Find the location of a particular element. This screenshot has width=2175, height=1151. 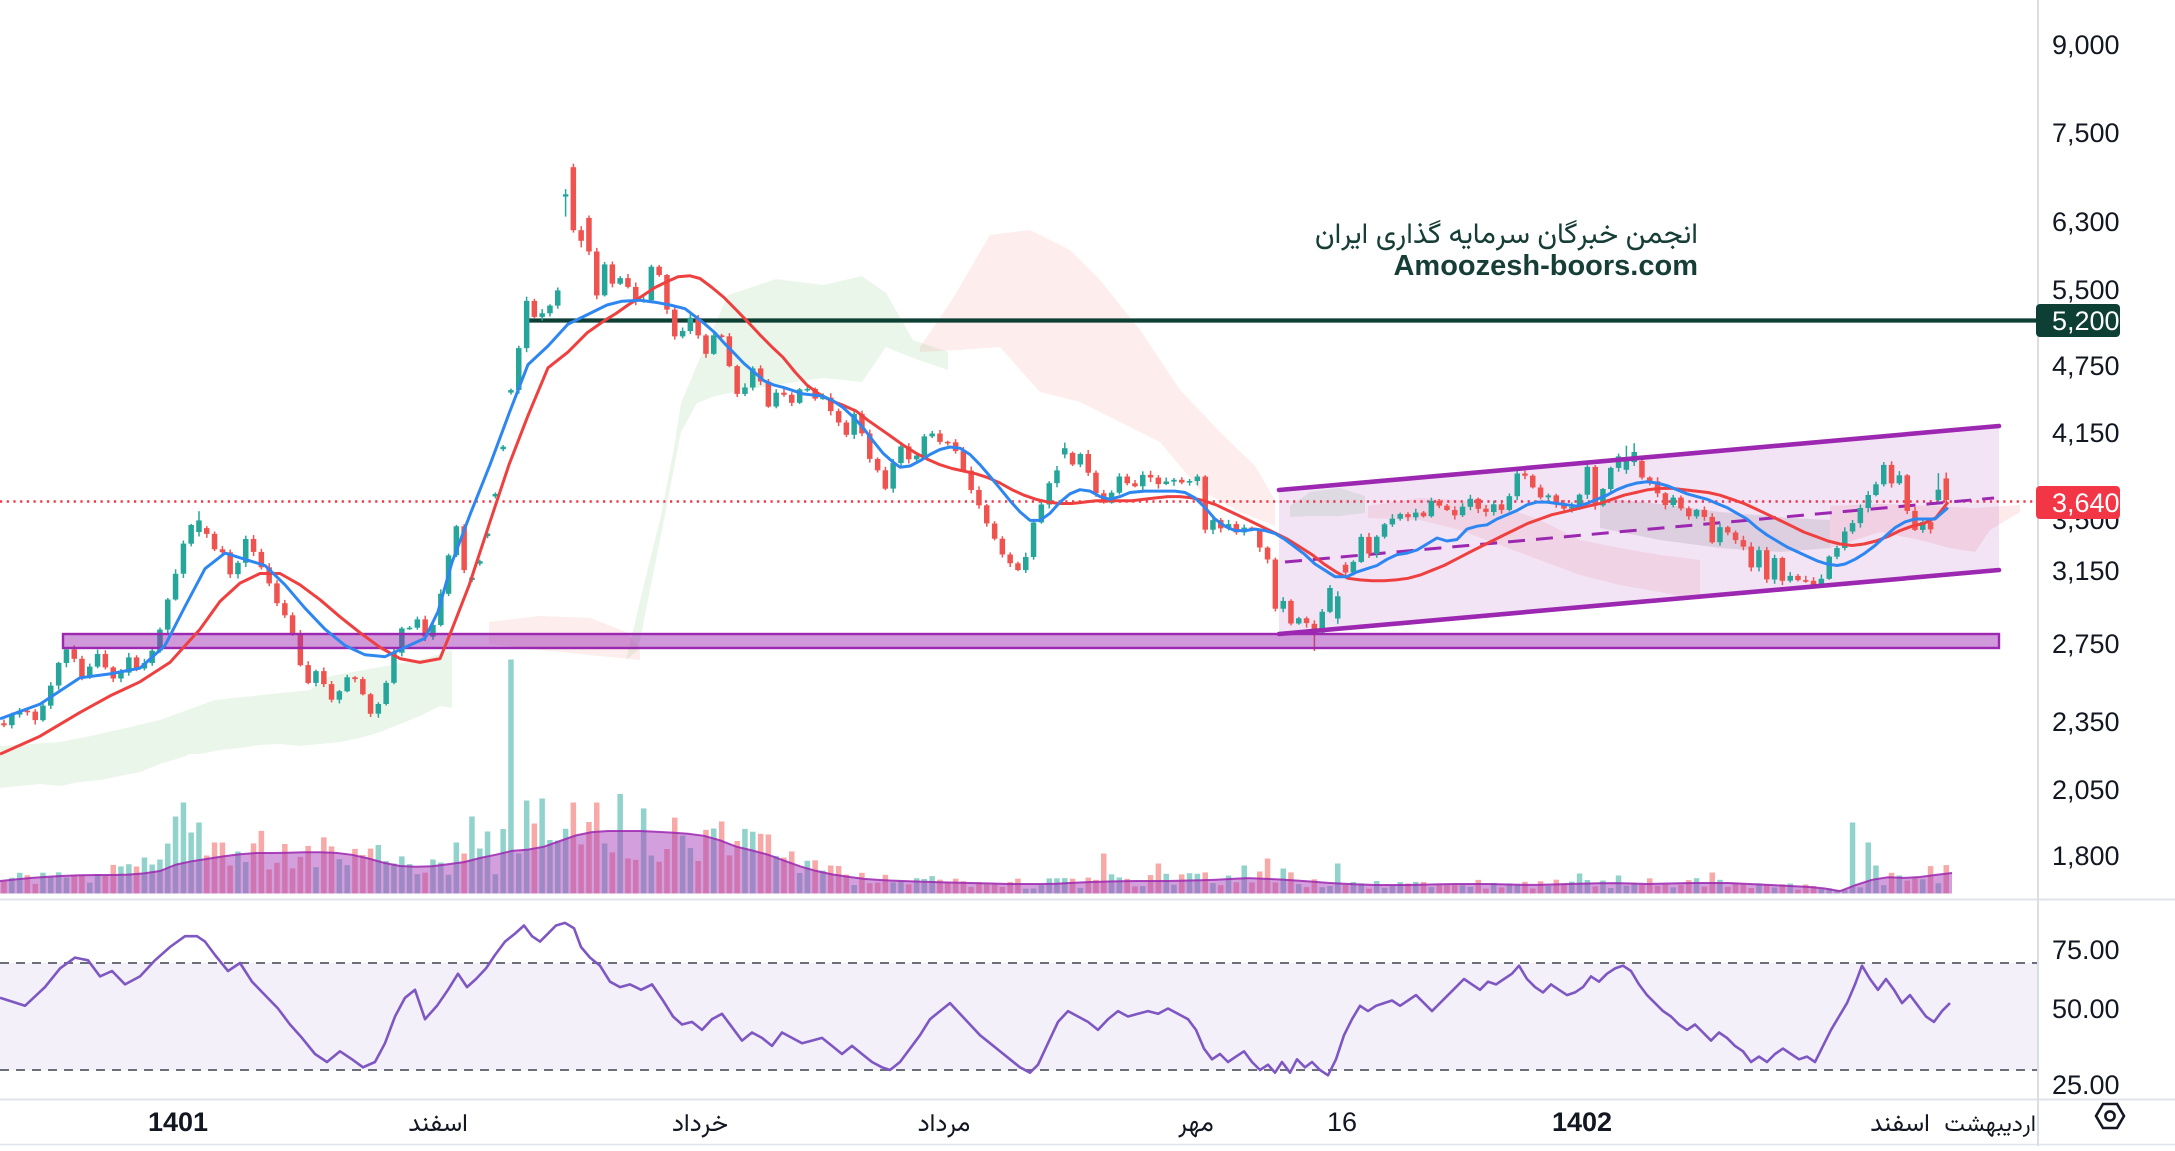

svg-text: 3,640 is located at coordinates (2086, 503).